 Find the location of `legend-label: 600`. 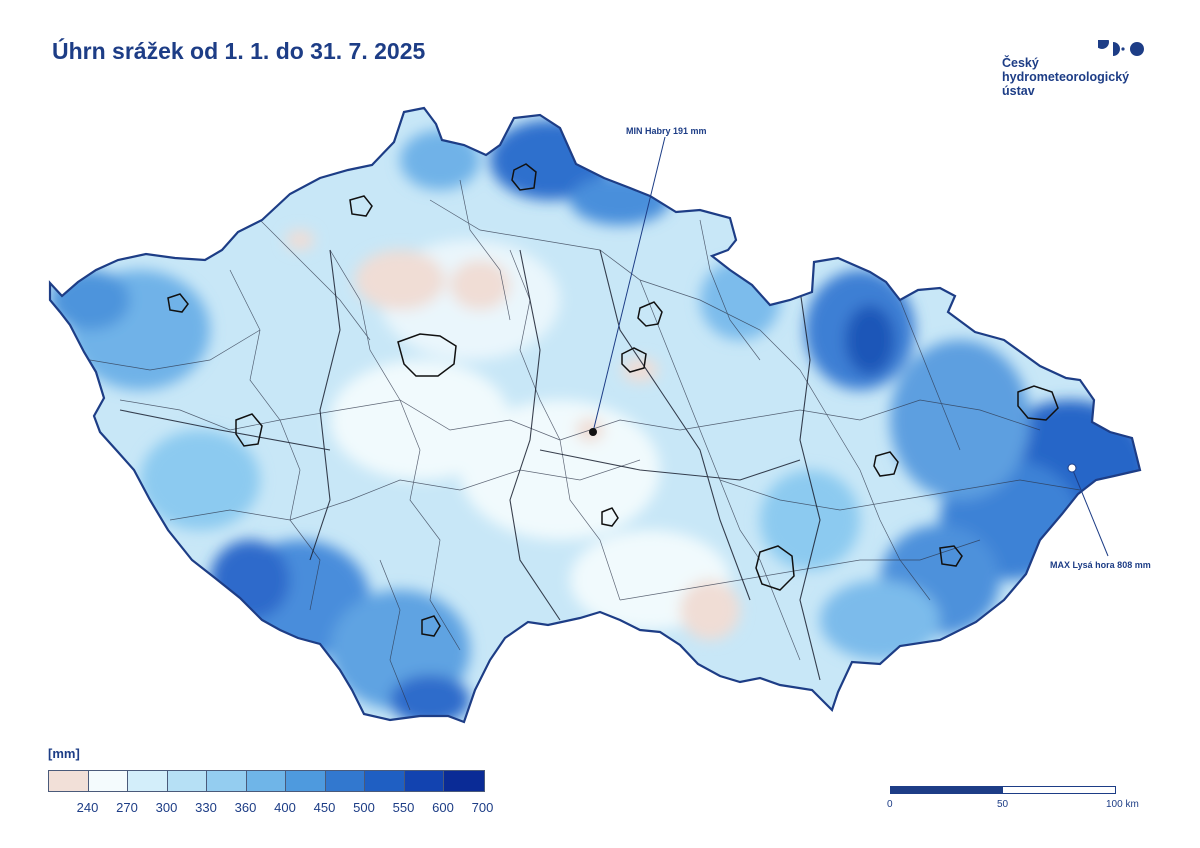

legend-label: 600 is located at coordinates (443, 807).